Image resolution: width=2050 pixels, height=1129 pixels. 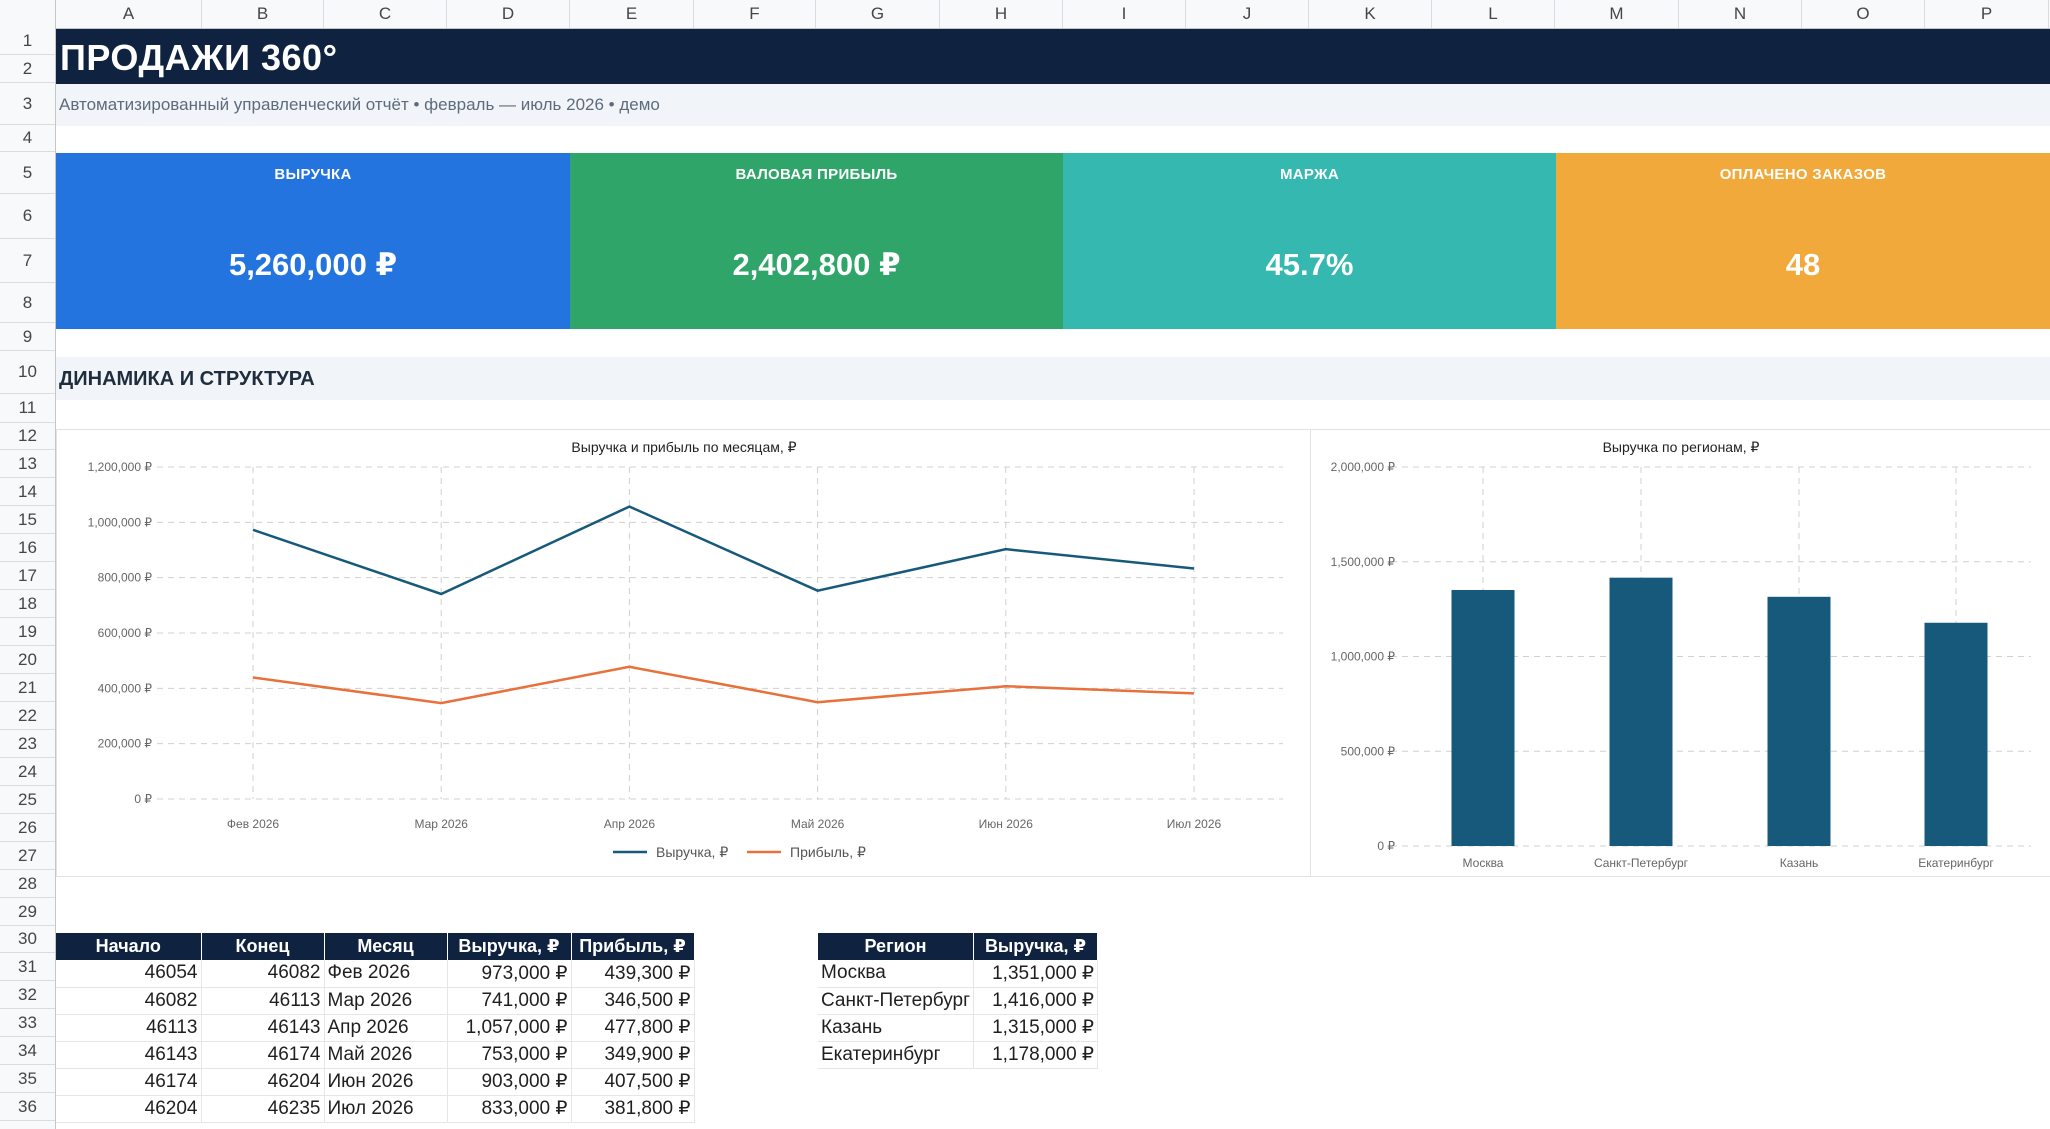 What do you see at coordinates (385, 14) in the screenshot?
I see `column-header-c: C` at bounding box center [385, 14].